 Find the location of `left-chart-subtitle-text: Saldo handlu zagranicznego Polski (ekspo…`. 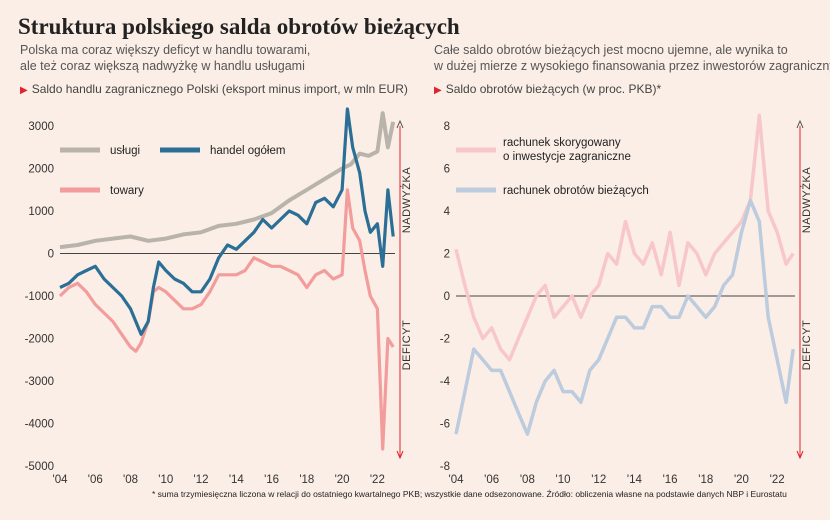

left-chart-subtitle-text: Saldo handlu zagranicznego Polski (ekspo… is located at coordinates (219, 89).